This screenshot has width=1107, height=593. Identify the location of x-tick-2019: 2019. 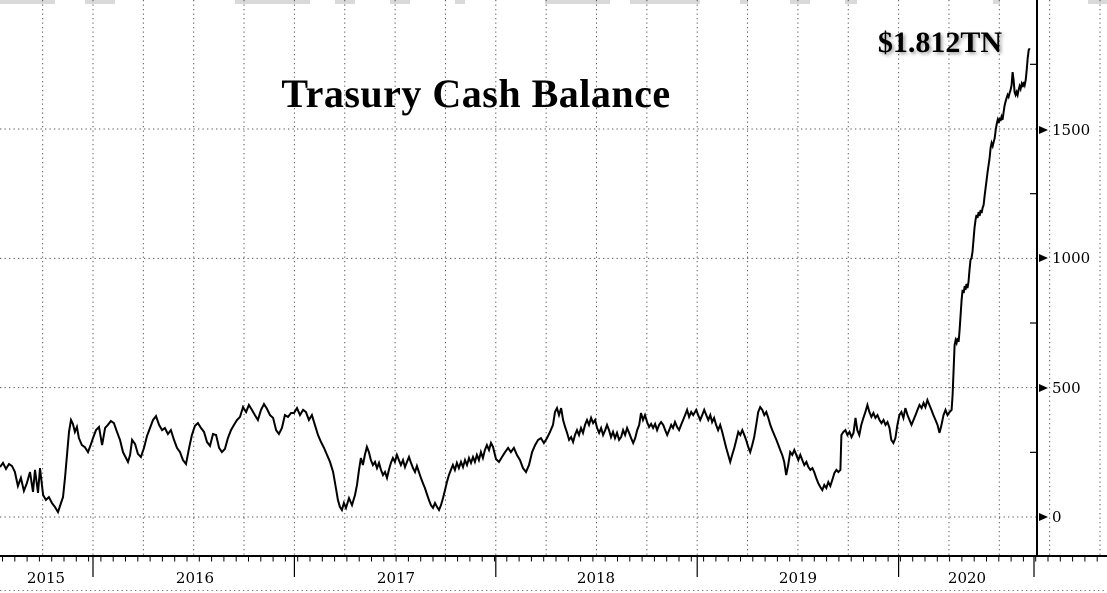
(798, 578).